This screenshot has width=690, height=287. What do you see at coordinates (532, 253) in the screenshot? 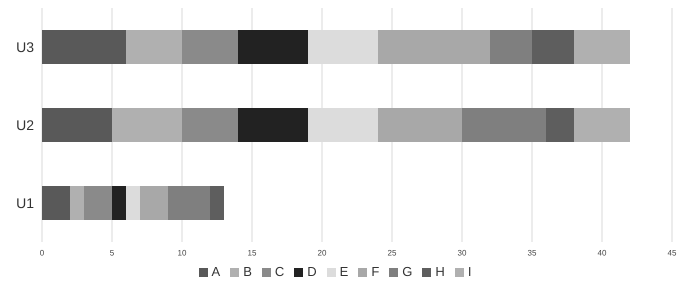
I see `x-tick-label: 35` at bounding box center [532, 253].